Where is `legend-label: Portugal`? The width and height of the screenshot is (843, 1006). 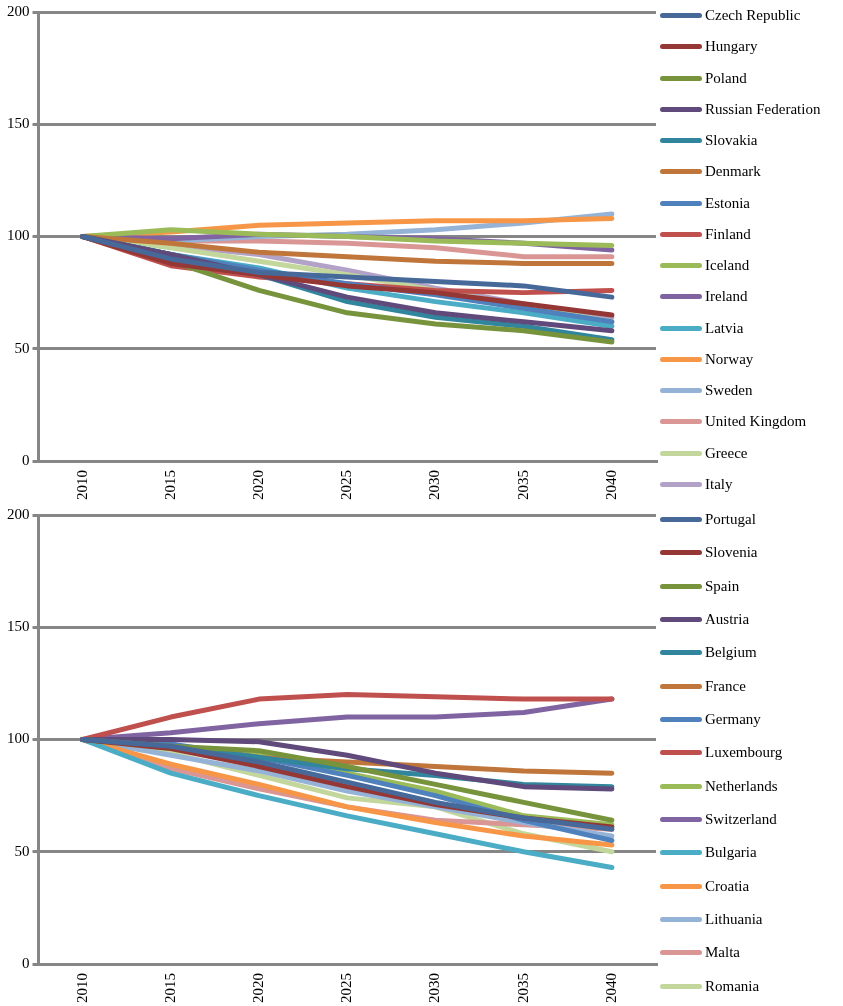
legend-label: Portugal is located at coordinates (730, 520).